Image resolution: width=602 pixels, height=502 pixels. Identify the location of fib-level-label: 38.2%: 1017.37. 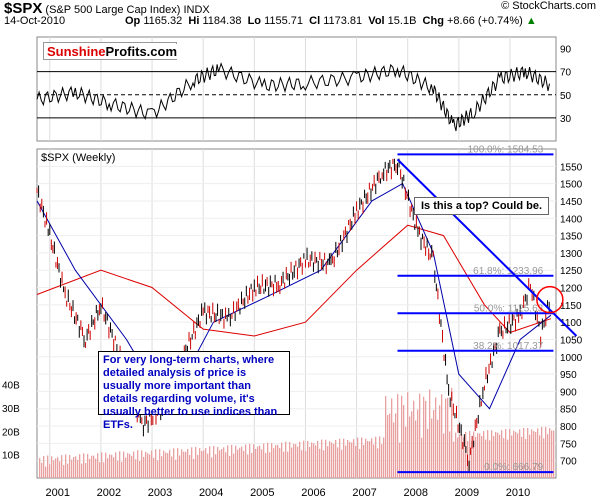
(508, 346).